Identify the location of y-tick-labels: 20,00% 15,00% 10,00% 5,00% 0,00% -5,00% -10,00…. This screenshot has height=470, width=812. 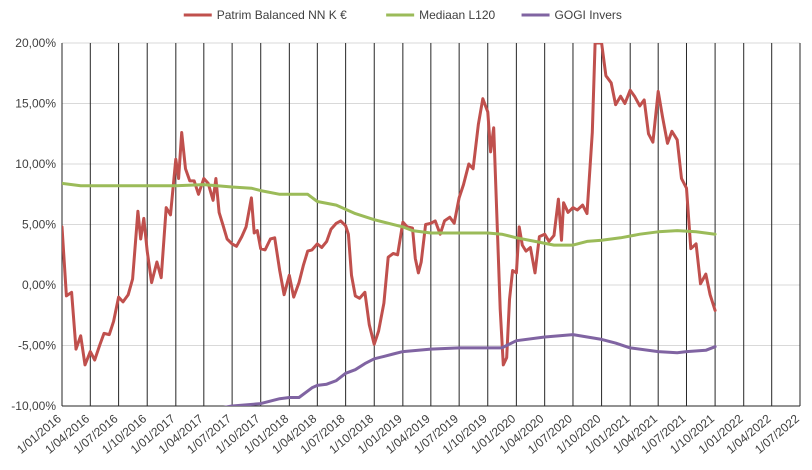
(33, 224).